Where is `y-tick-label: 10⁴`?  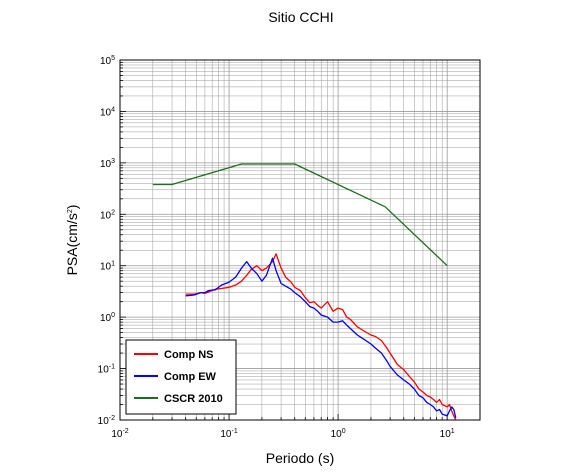 y-tick-label: 10⁴ is located at coordinates (107, 112).